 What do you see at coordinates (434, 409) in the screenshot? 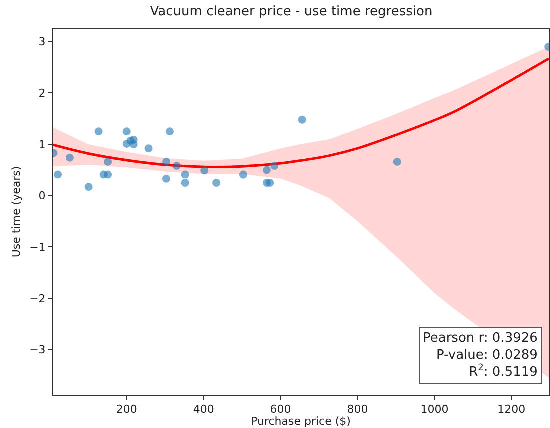
I see `x-tick-label: 1000` at bounding box center [434, 409].